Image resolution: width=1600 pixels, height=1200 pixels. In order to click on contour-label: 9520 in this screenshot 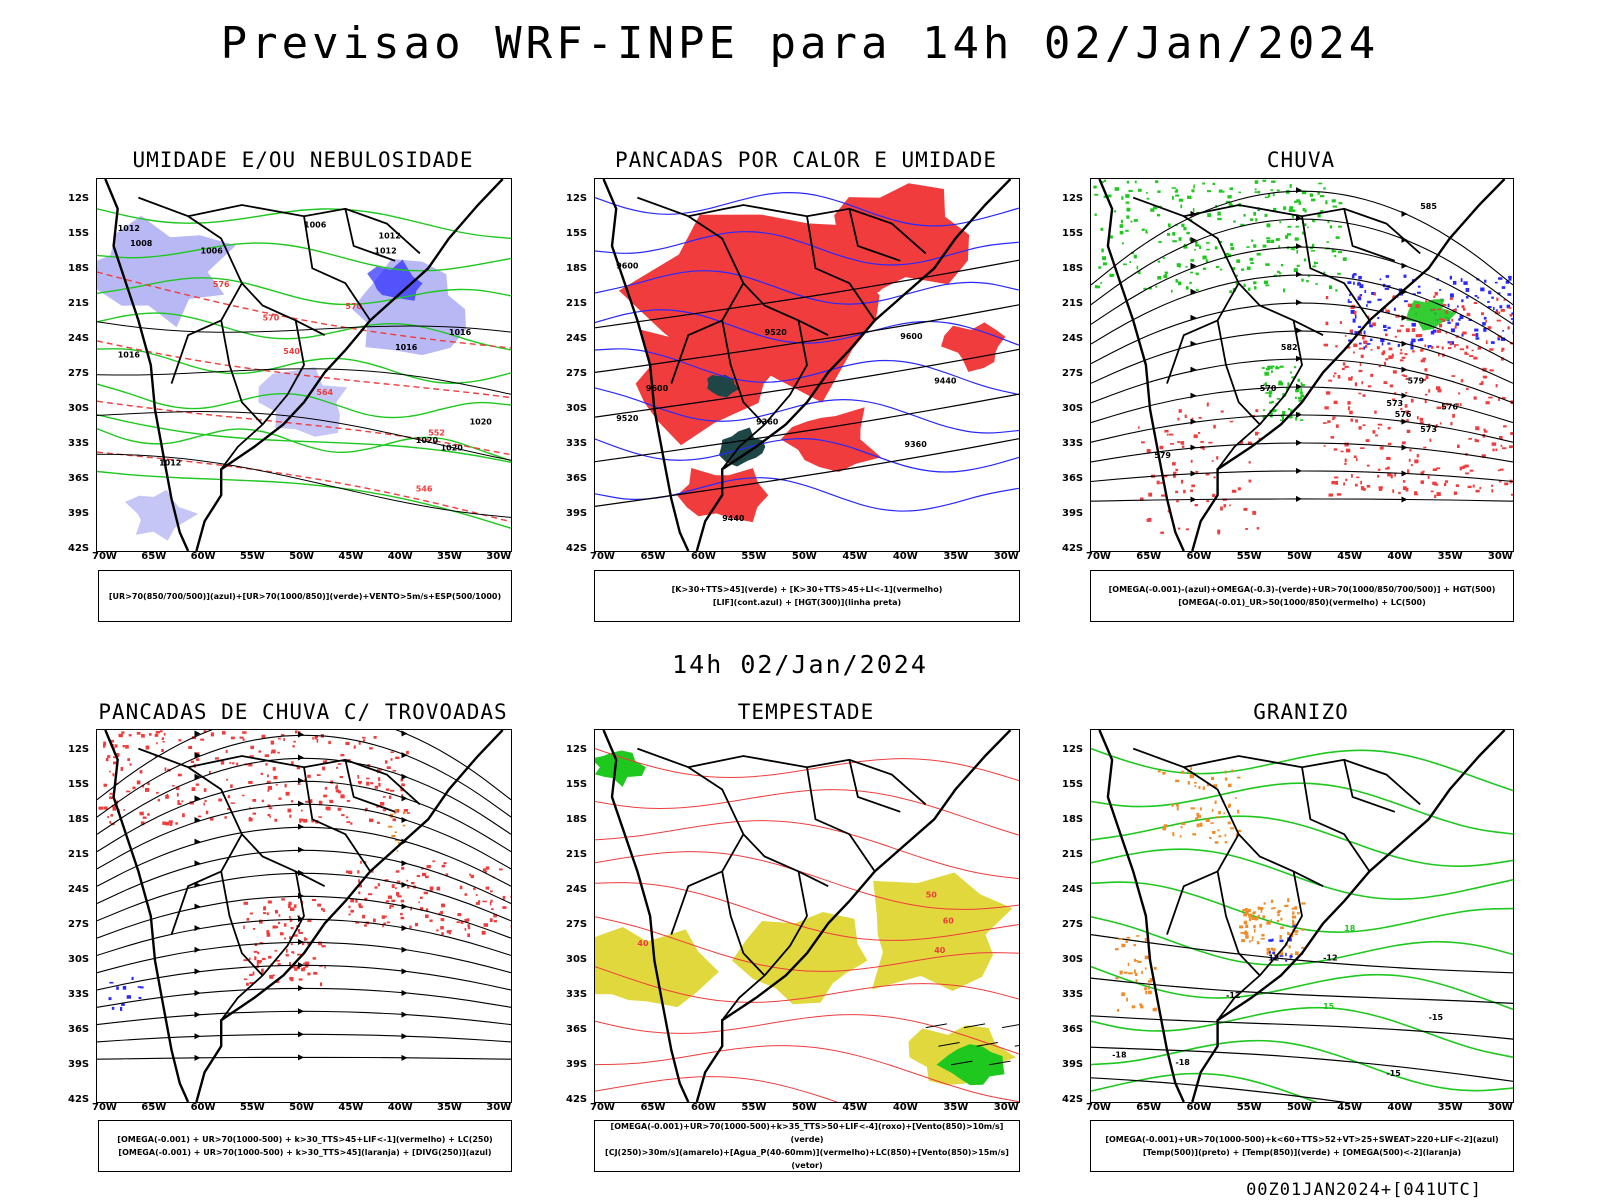, I will do `click(627, 418)`.